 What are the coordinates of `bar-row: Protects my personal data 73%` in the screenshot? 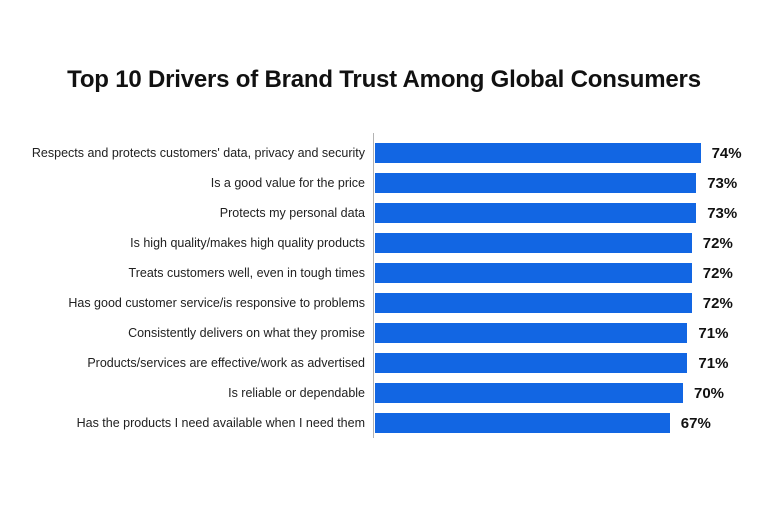 It's located at (384, 213).